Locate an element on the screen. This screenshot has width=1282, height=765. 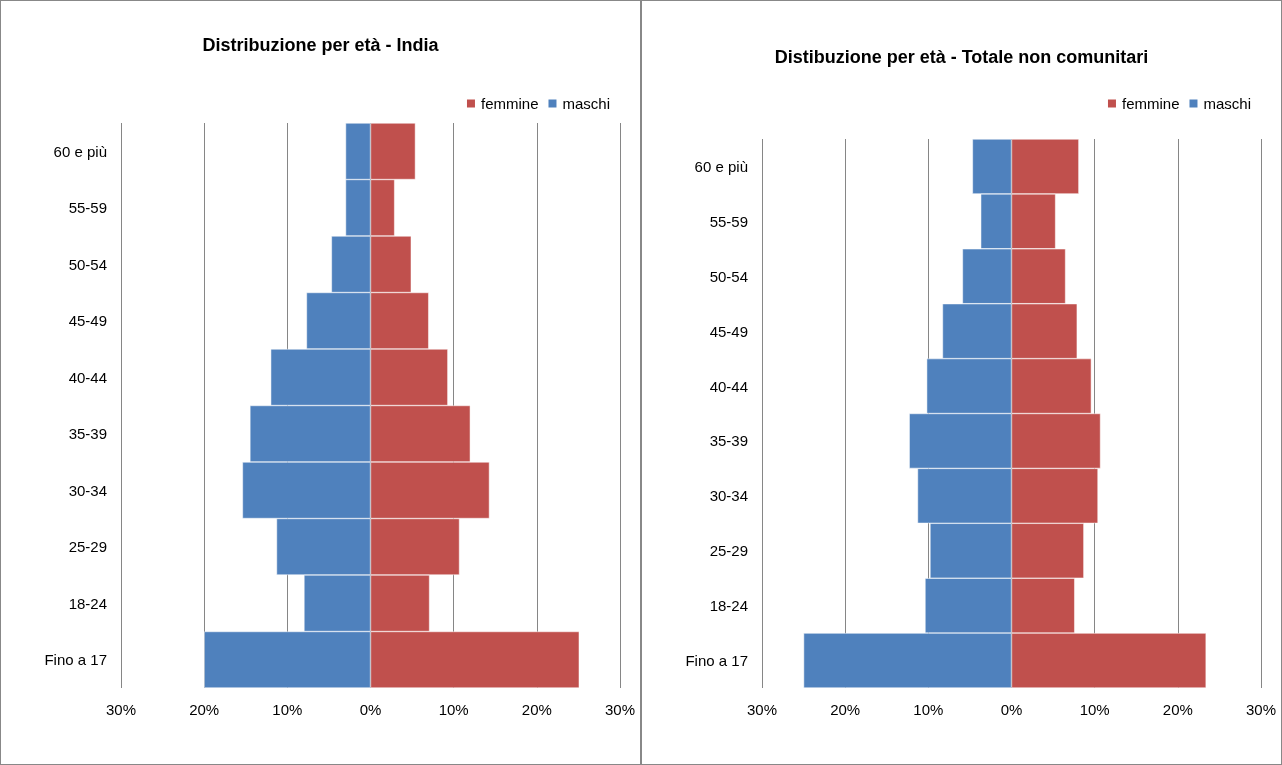
chart-title: Distibuzione per età - Totale non comunitari is located at coordinates (961, 57).